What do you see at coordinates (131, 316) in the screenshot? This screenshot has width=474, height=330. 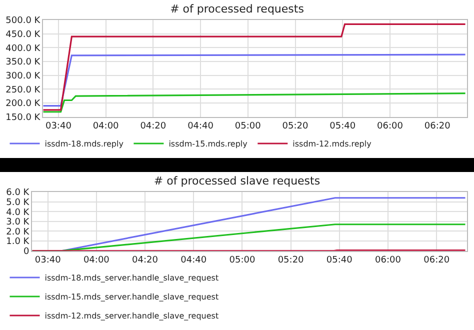 I see `legend-label: issdm-12.mds_server.handle_slave_request` at bounding box center [131, 316].